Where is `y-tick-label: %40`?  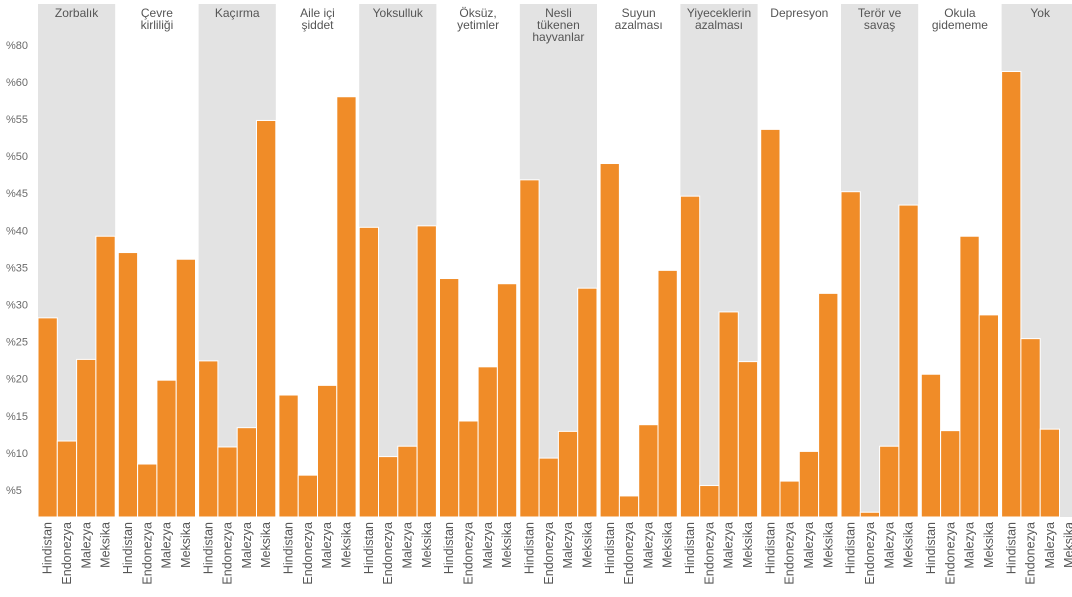
y-tick-label: %40 is located at coordinates (17, 231).